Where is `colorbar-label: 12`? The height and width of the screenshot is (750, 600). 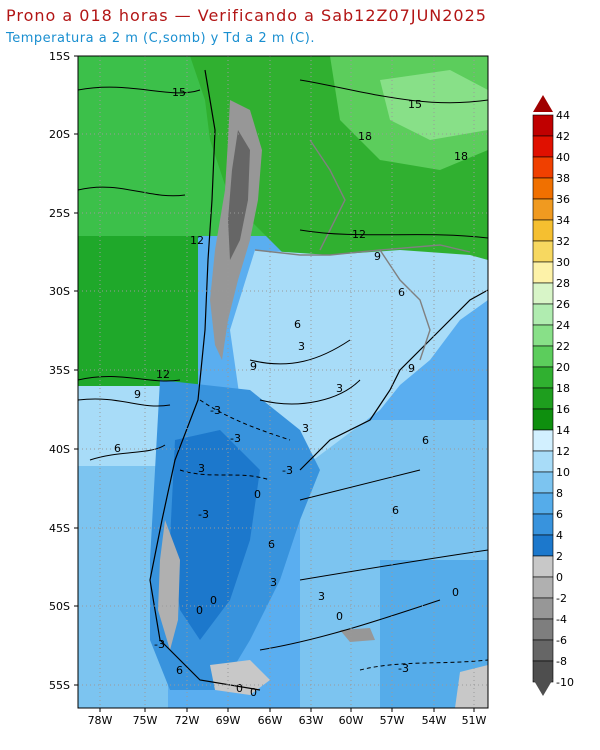
colorbar-label: 12 is located at coordinates (563, 451).